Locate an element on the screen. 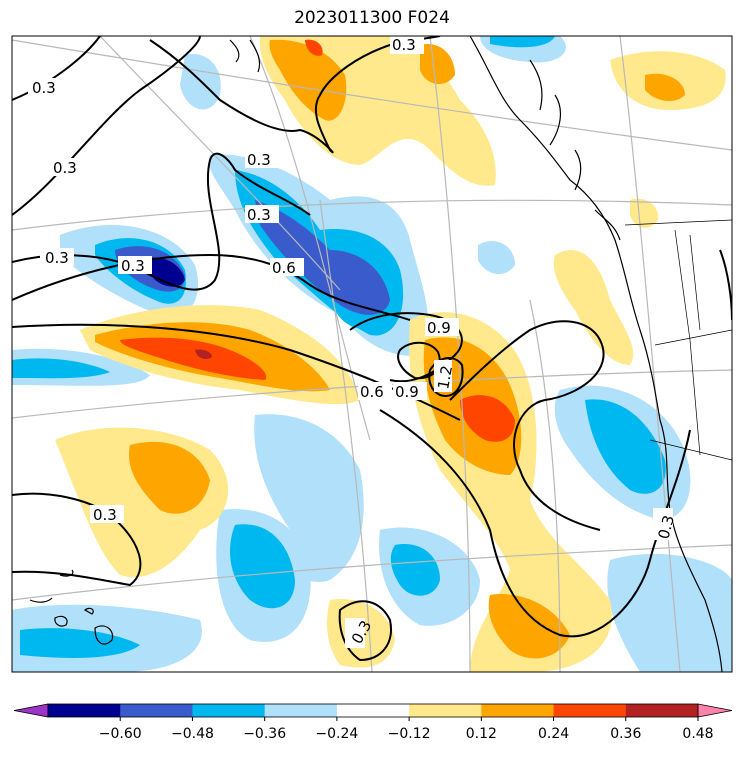  colorbar-tick-label: −0.36 is located at coordinates (264, 734).